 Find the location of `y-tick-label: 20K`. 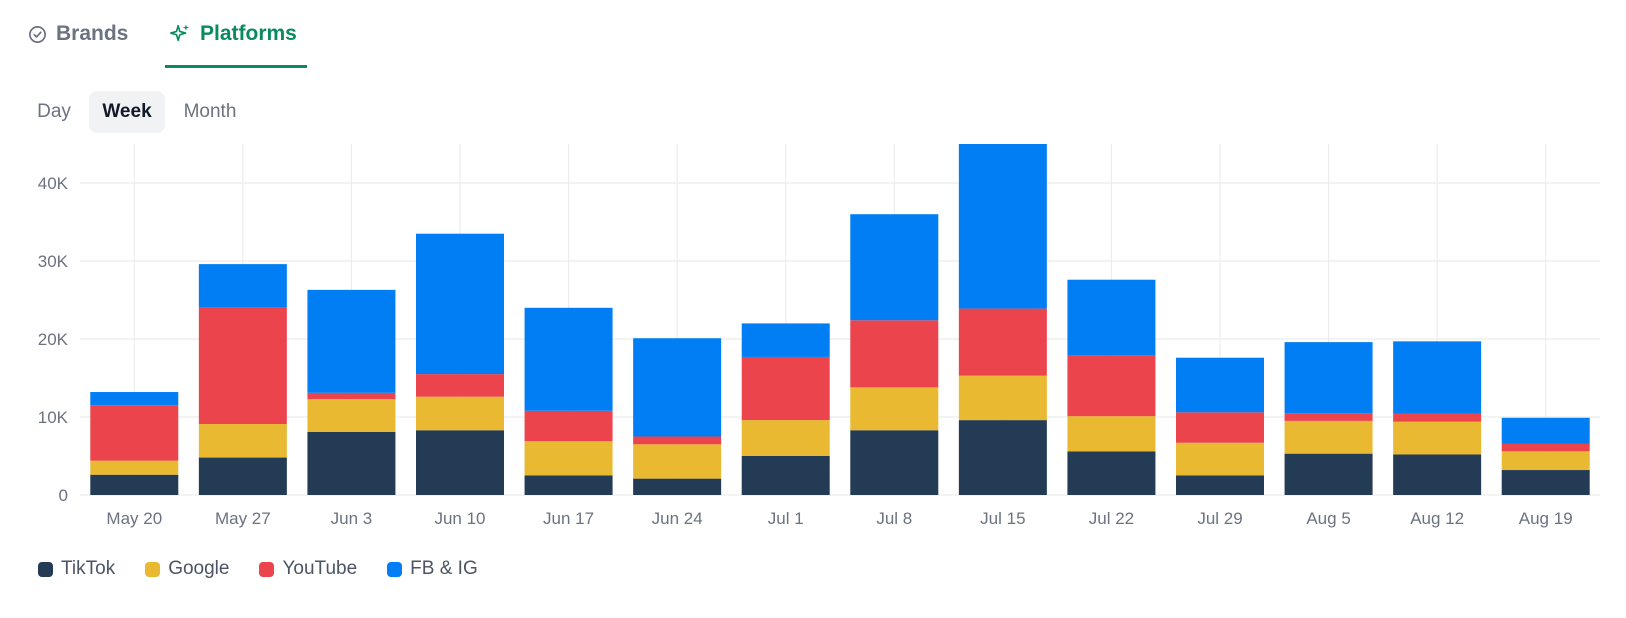

y-tick-label: 20K is located at coordinates (53, 339).